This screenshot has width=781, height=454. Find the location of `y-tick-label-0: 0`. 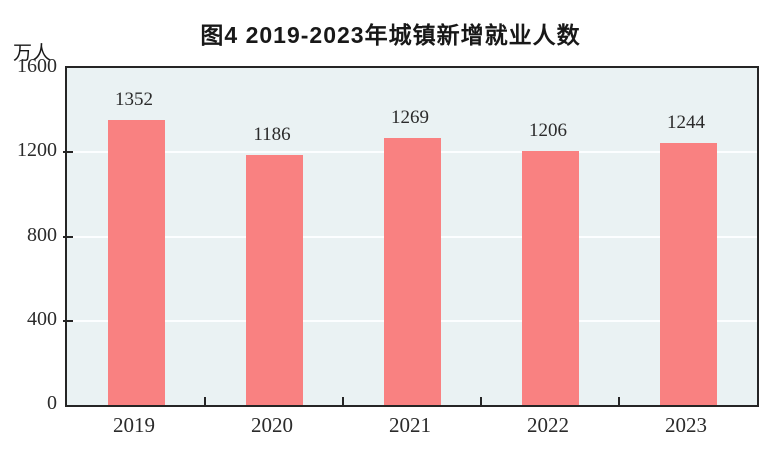

y-tick-label-0: 0 is located at coordinates (52, 403).